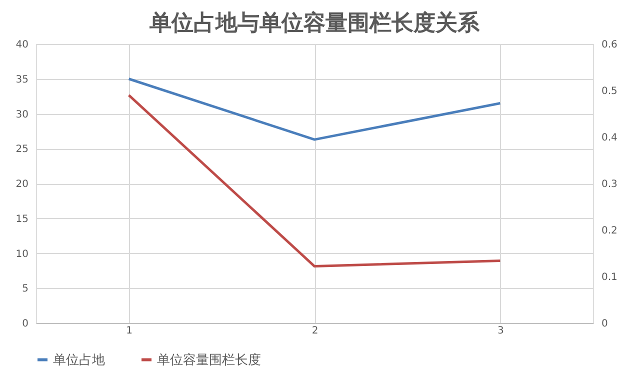  What do you see at coordinates (22, 254) in the screenshot?
I see `y-tick-label: 10` at bounding box center [22, 254].